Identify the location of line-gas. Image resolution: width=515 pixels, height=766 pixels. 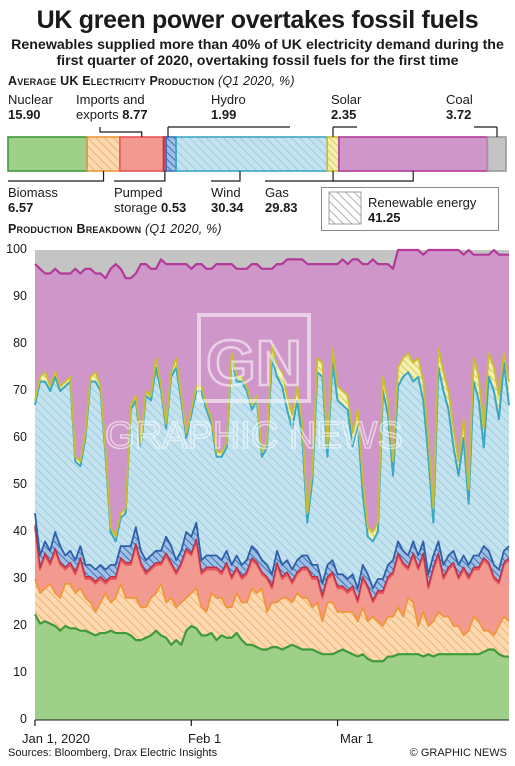
(271, 264).